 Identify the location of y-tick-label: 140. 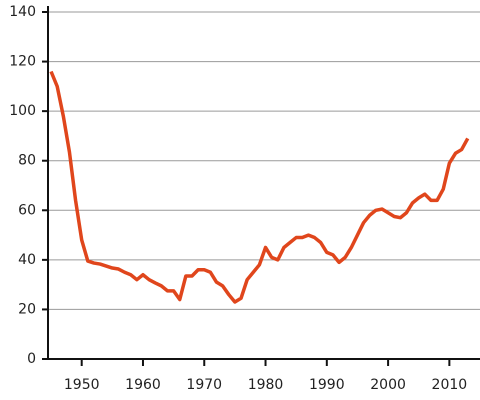
(22, 12).